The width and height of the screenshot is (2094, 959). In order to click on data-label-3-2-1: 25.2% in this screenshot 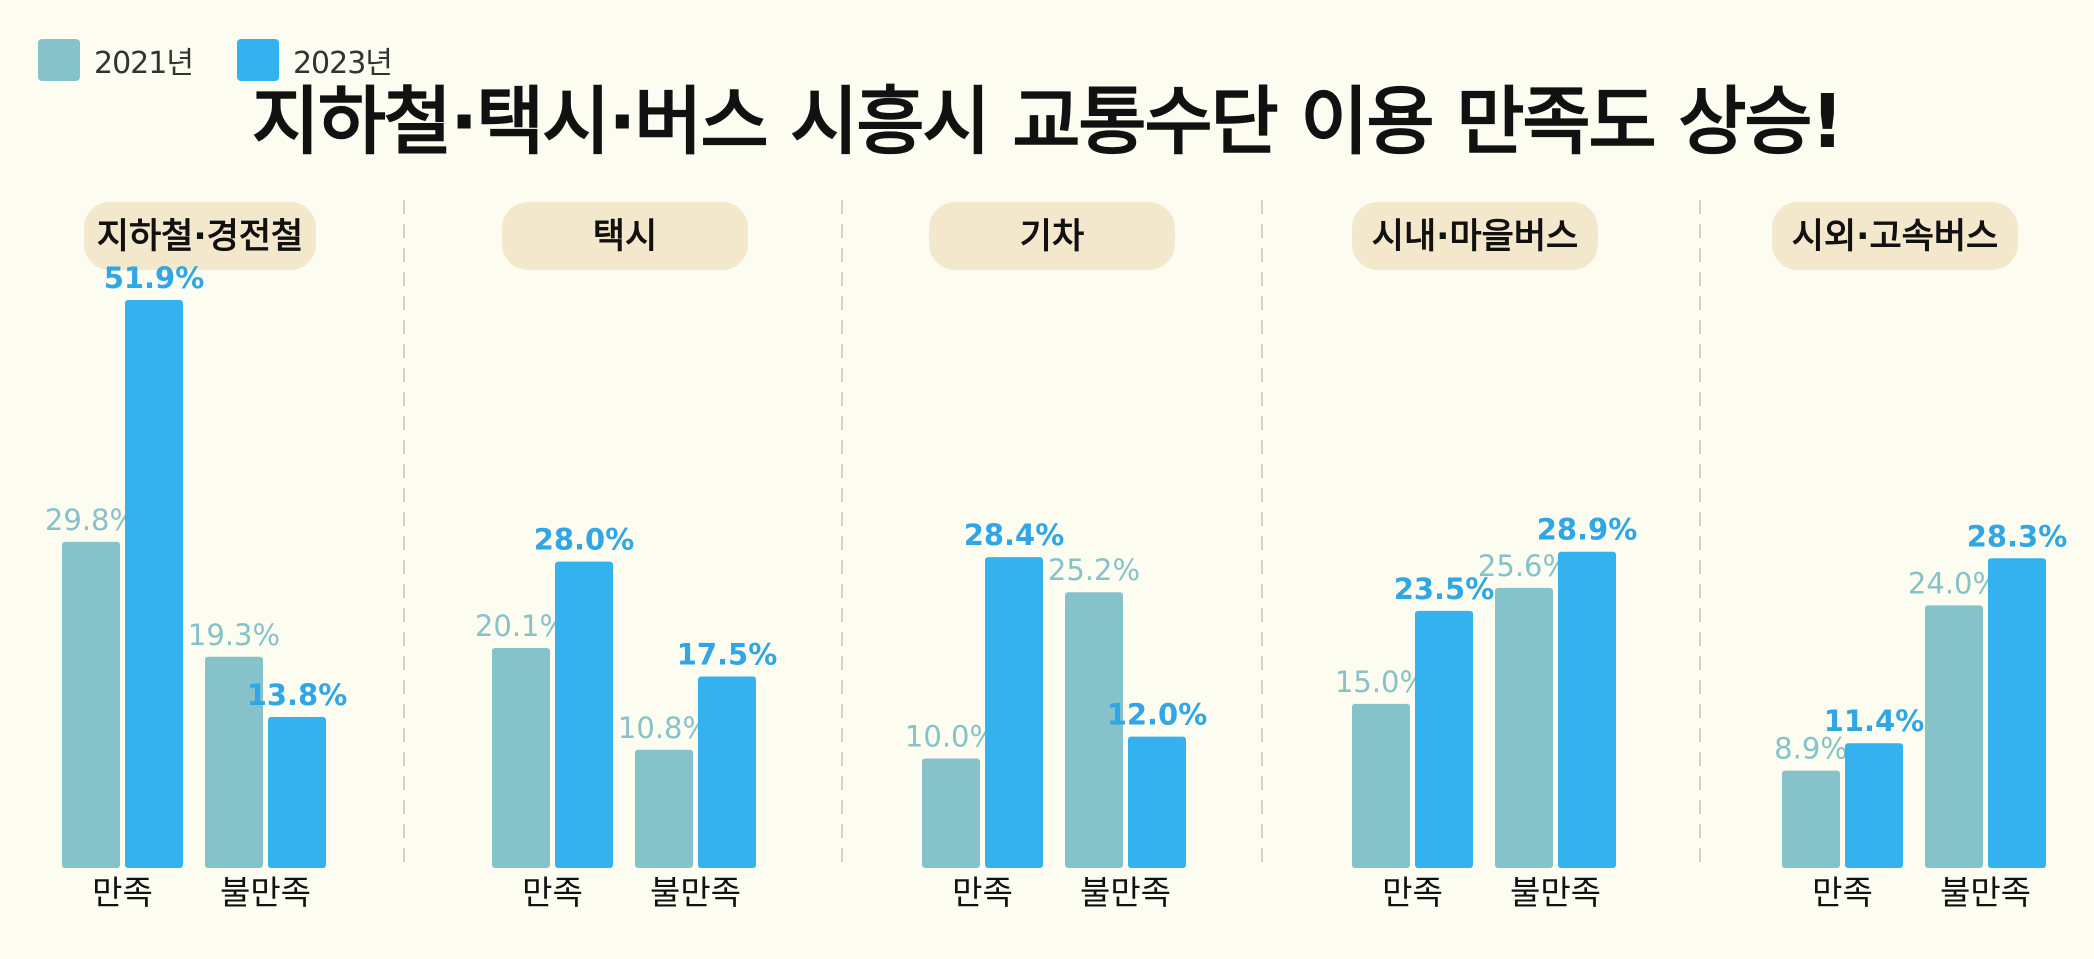, I will do `click(1094, 570)`.